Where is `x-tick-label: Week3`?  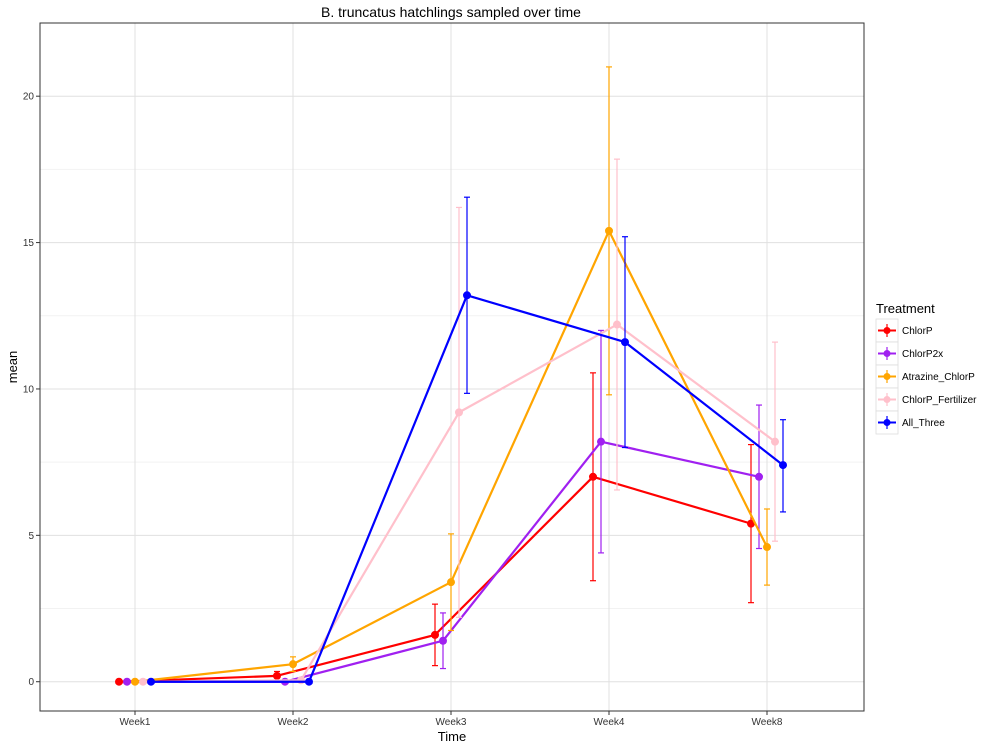 x-tick-label: Week3 is located at coordinates (451, 722).